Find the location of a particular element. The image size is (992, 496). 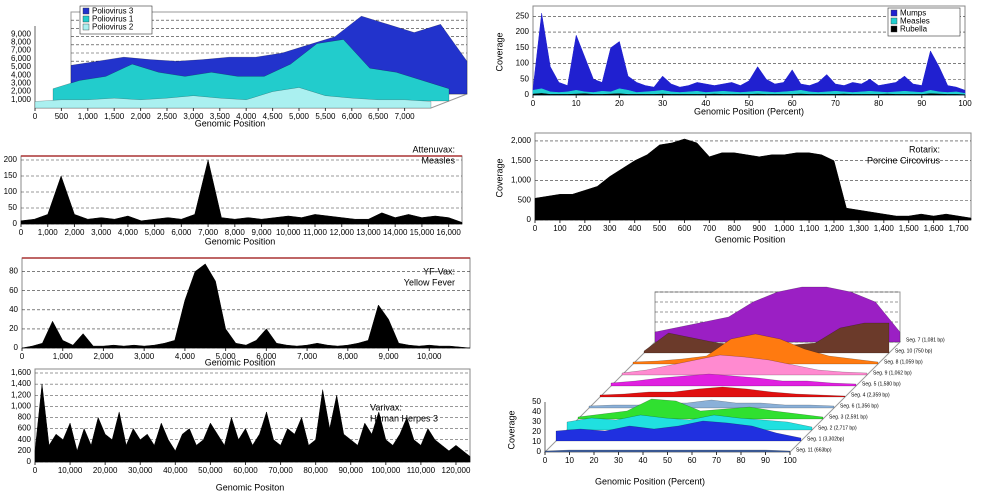

series-label: Seg. 6 (1,356 bp) is located at coordinates (859, 406).